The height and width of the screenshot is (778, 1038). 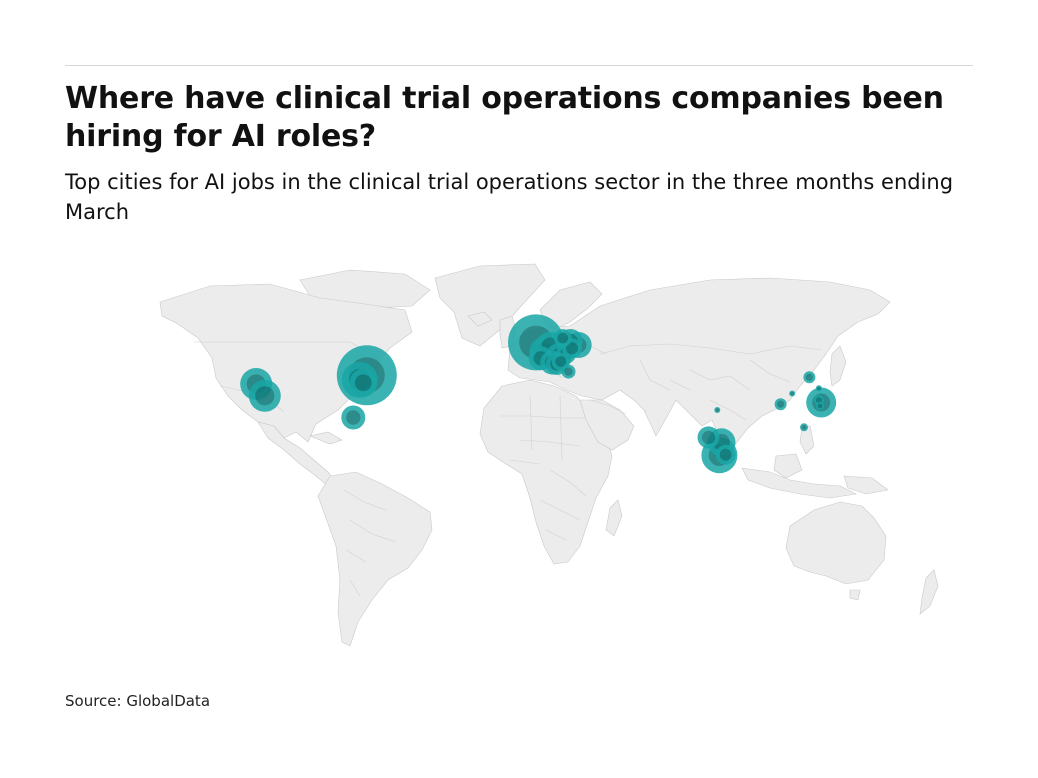 What do you see at coordinates (838, 366) in the screenshot?
I see `japan` at bounding box center [838, 366].